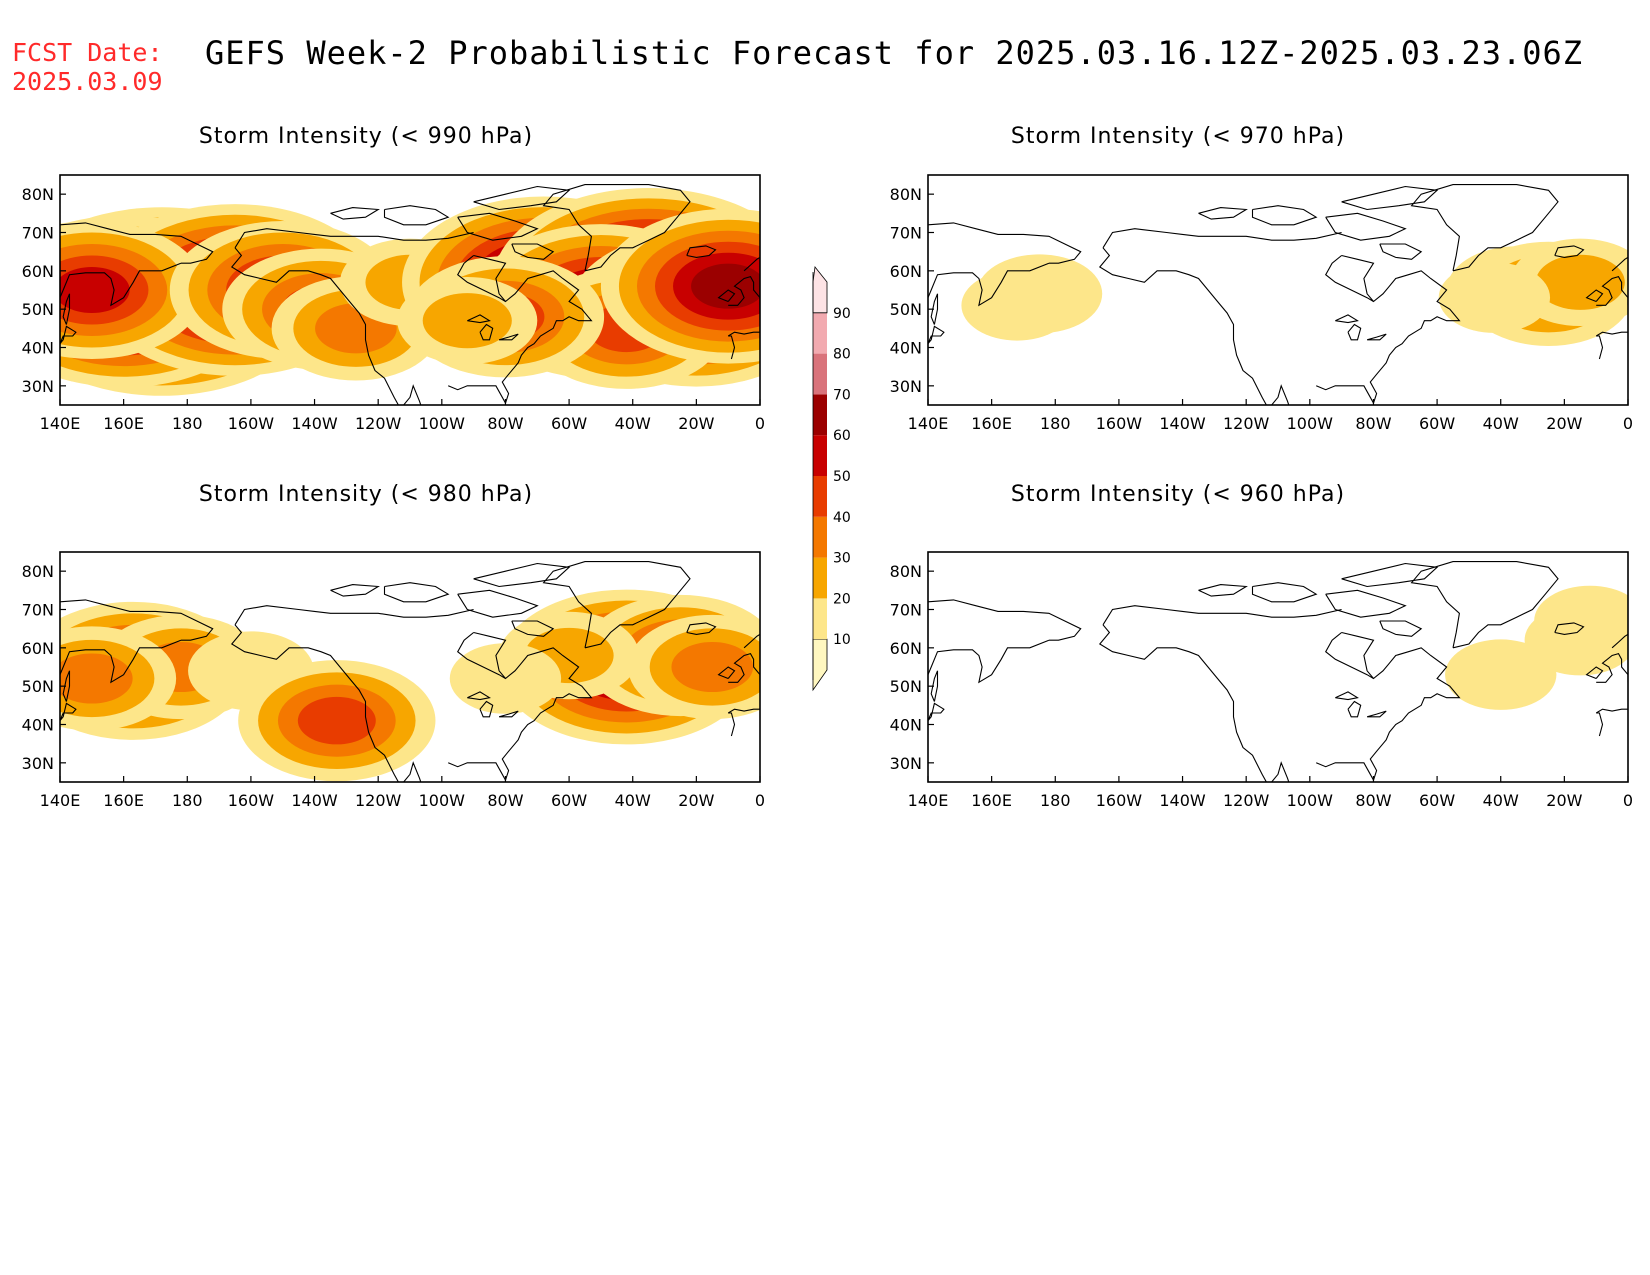 This screenshot has height=1275, width=1650. What do you see at coordinates (842, 395) in the screenshot?
I see `colorbar-label: 70` at bounding box center [842, 395].